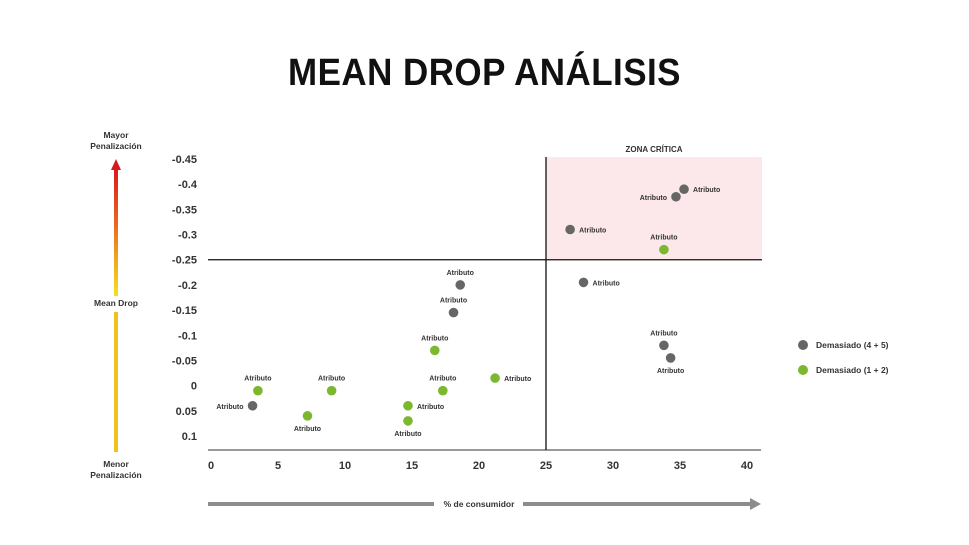 This screenshot has width=969, height=545. I want to click on x-tick-label: 20, so click(479, 466).